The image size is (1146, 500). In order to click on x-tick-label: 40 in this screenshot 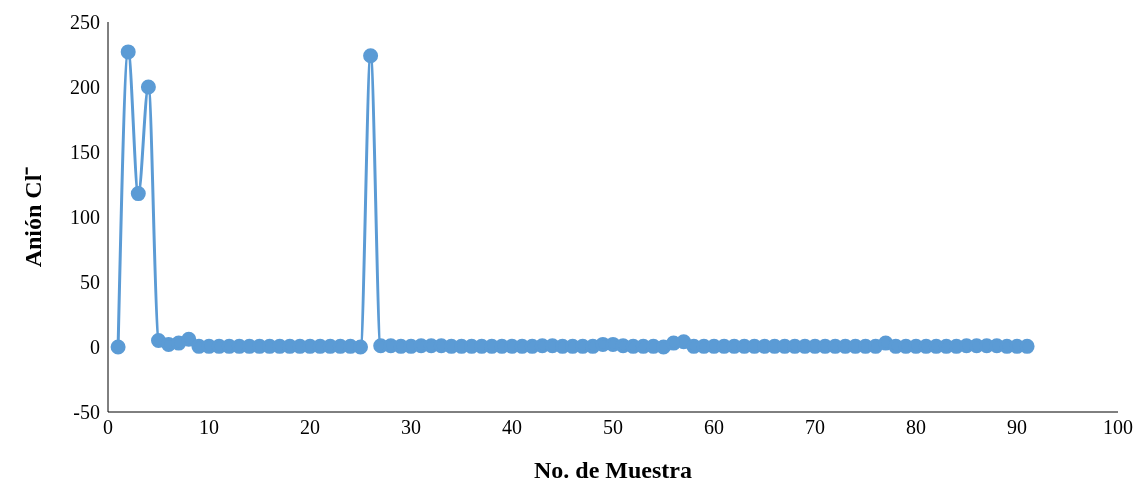, I will do `click(512, 427)`.